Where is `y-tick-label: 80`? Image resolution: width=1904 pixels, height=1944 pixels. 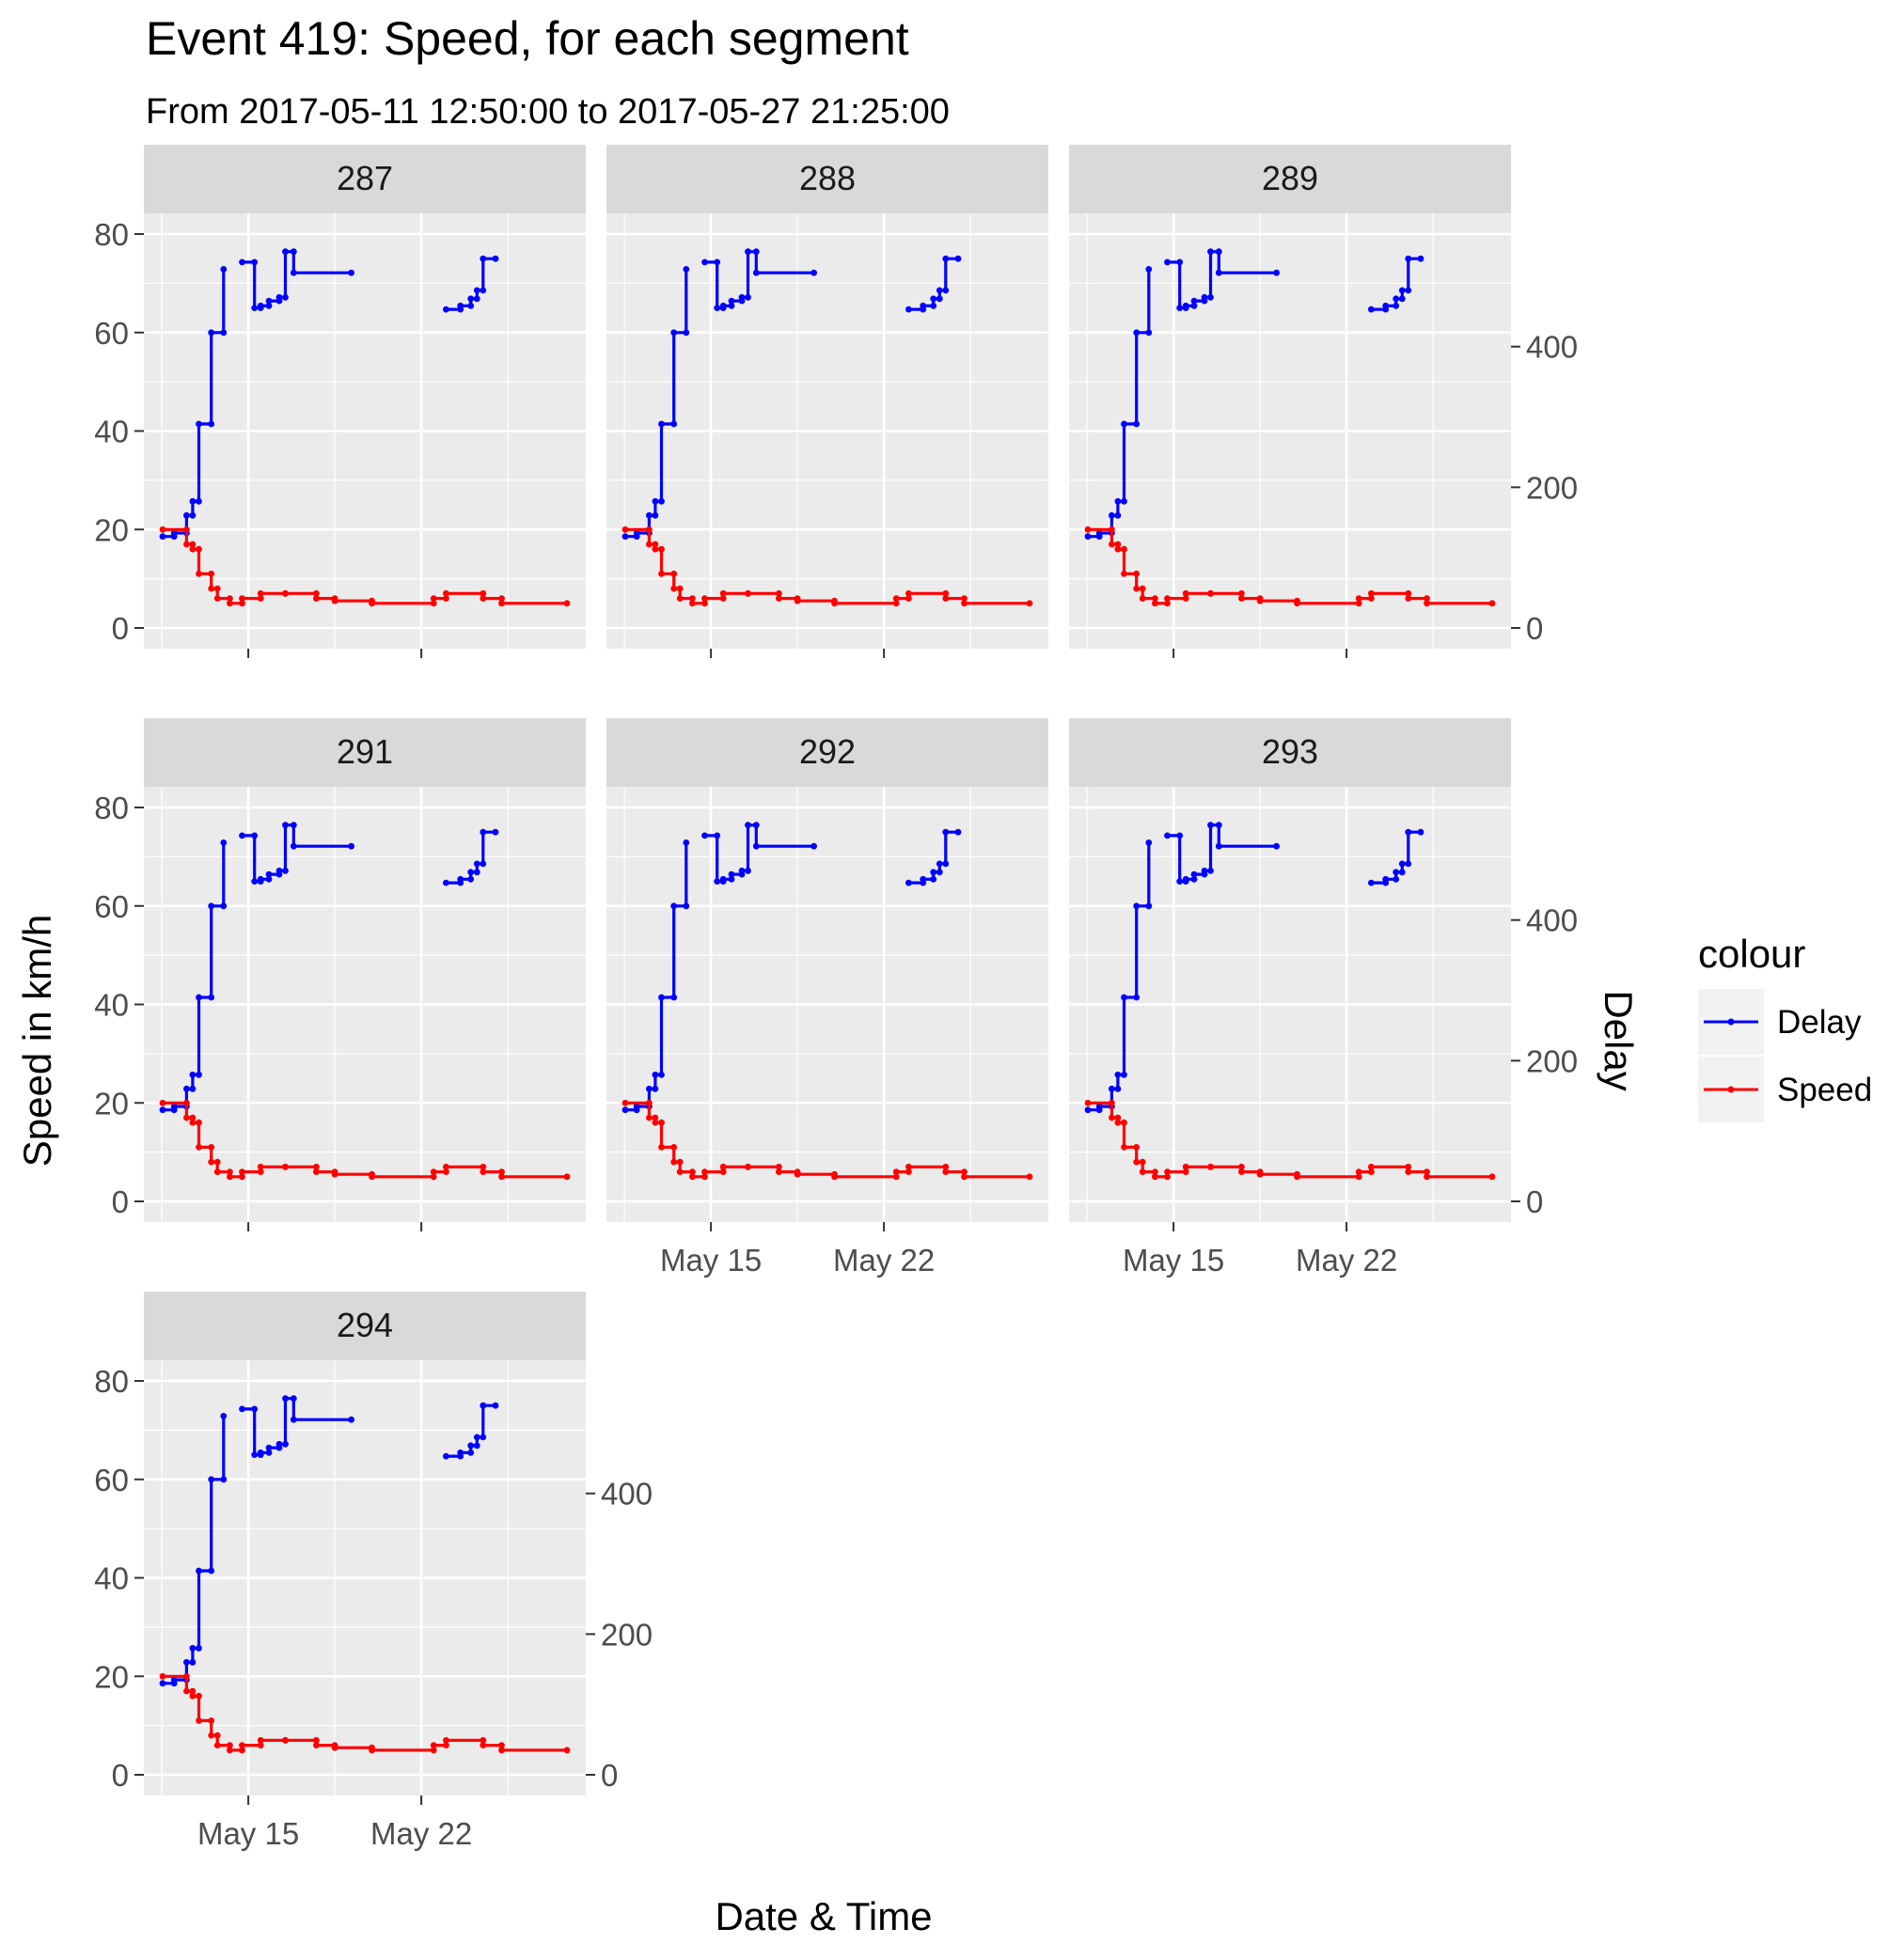
y-tick-label: 80 is located at coordinates (111, 808).